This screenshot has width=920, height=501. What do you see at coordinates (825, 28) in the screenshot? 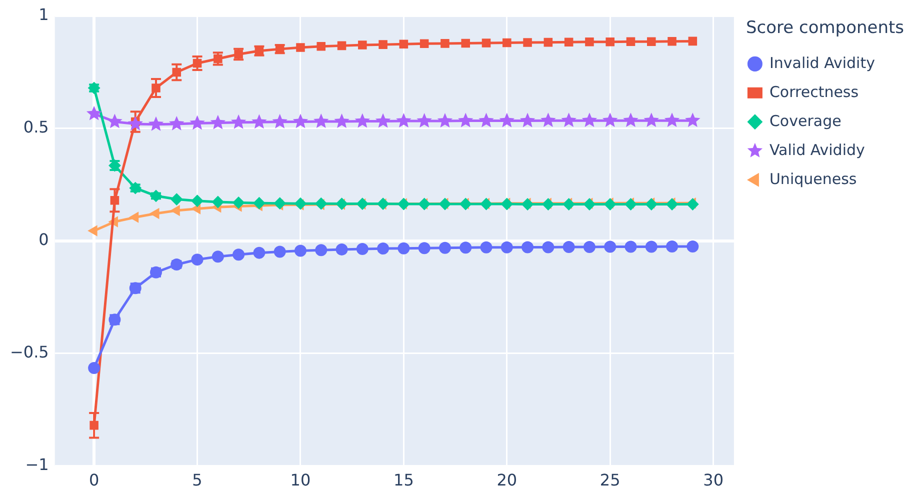
I see `legend-title: Score components` at bounding box center [825, 28].